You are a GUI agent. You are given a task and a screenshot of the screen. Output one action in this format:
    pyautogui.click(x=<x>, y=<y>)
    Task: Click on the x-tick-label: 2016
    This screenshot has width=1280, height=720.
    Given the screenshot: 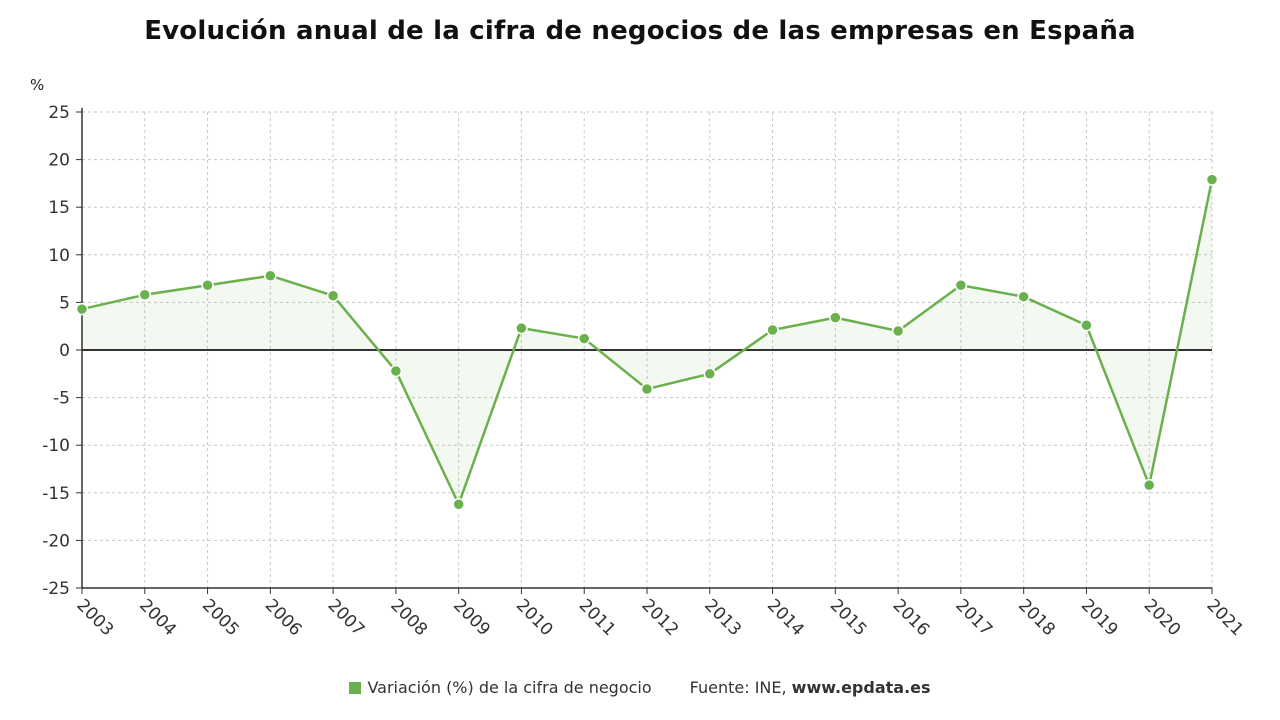 What is the action you would take?
    pyautogui.click(x=911, y=617)
    